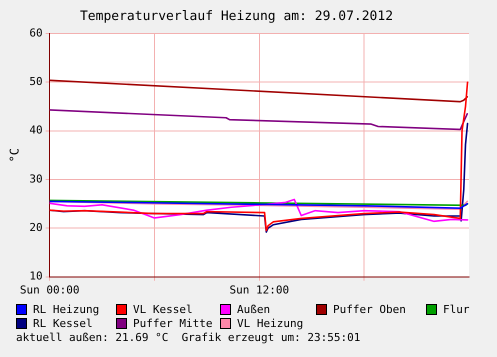  What do you see at coordinates (36, 33) in the screenshot?
I see `y-tick-label: 60` at bounding box center [36, 33].